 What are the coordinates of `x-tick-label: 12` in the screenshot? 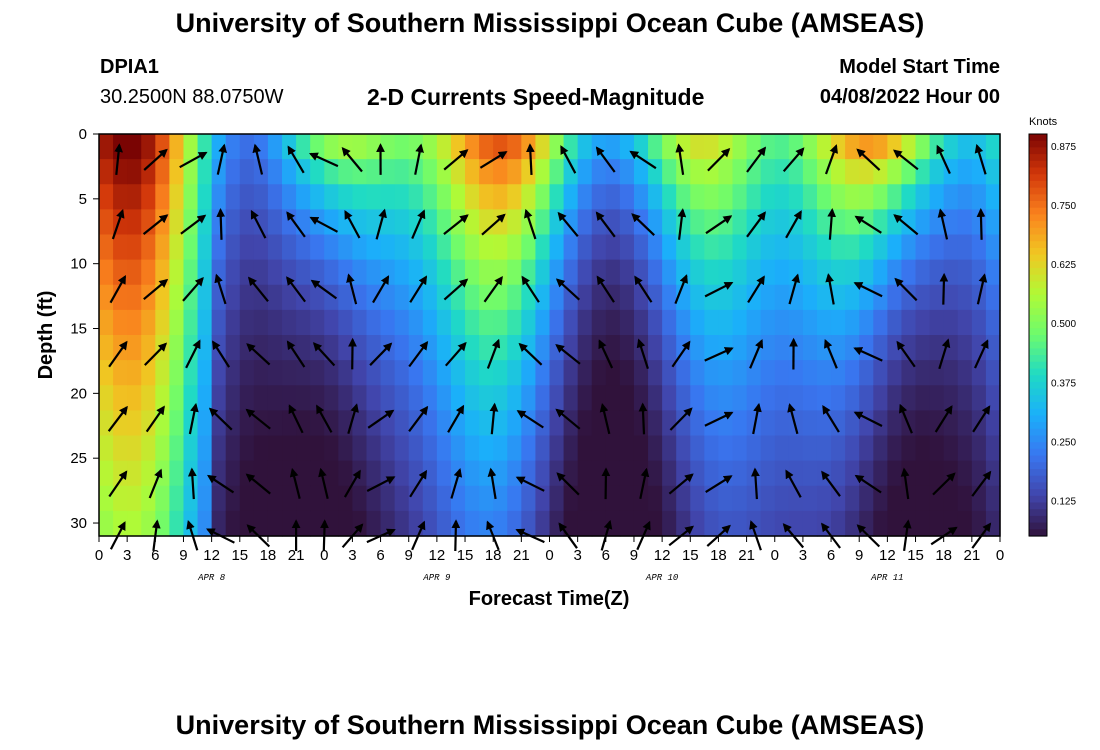 It's located at (887, 555).